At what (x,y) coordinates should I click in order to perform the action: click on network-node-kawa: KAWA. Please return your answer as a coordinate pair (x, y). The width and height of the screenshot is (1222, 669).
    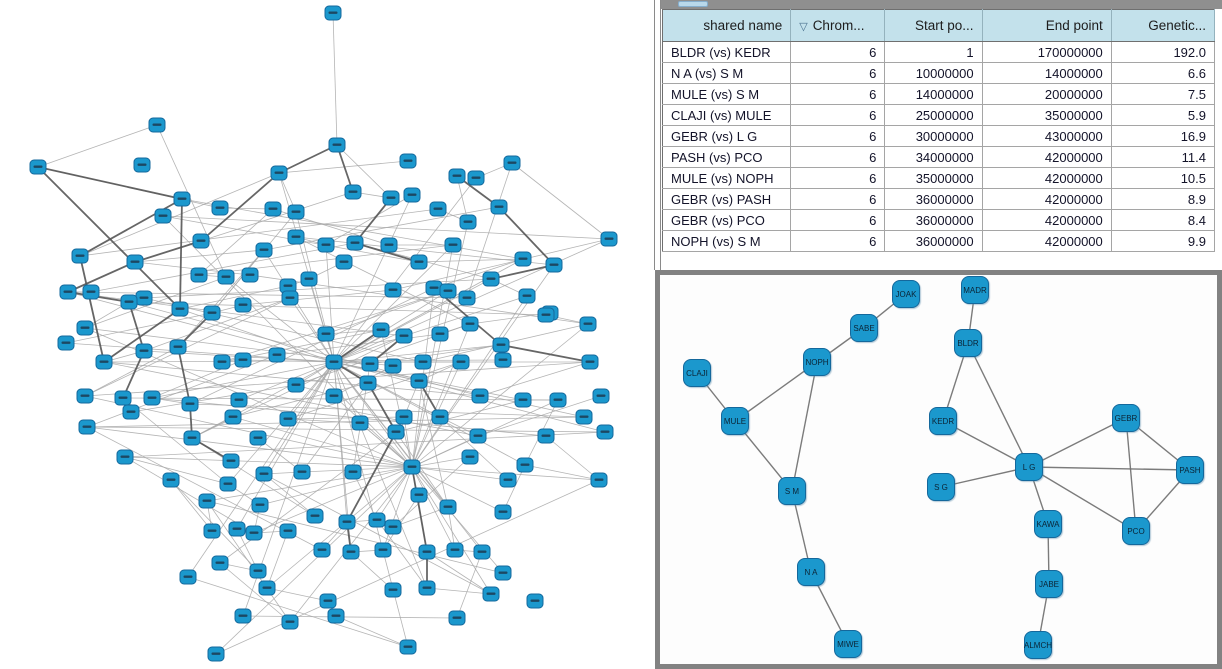
    Looking at the image, I should click on (1048, 524).